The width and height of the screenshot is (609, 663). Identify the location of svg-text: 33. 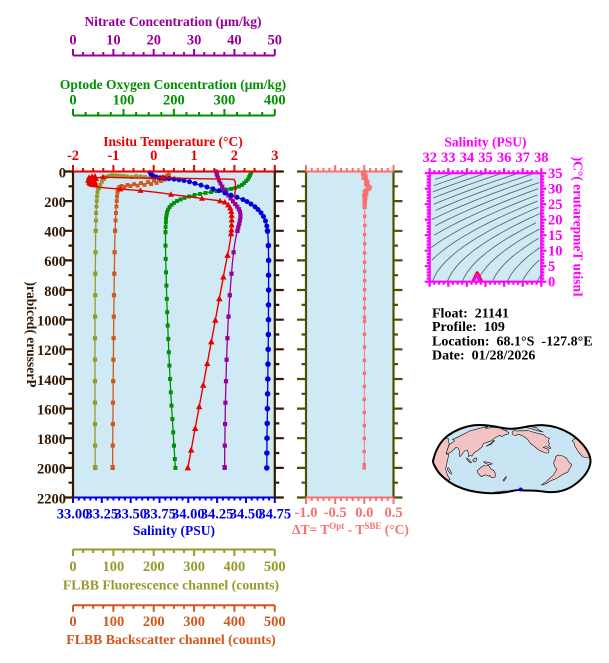
(448, 158).